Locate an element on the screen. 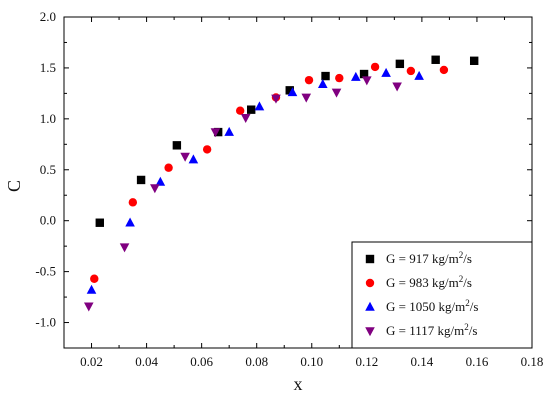 The image size is (550, 400). y-tick-label: 1.0 is located at coordinates (48, 118).